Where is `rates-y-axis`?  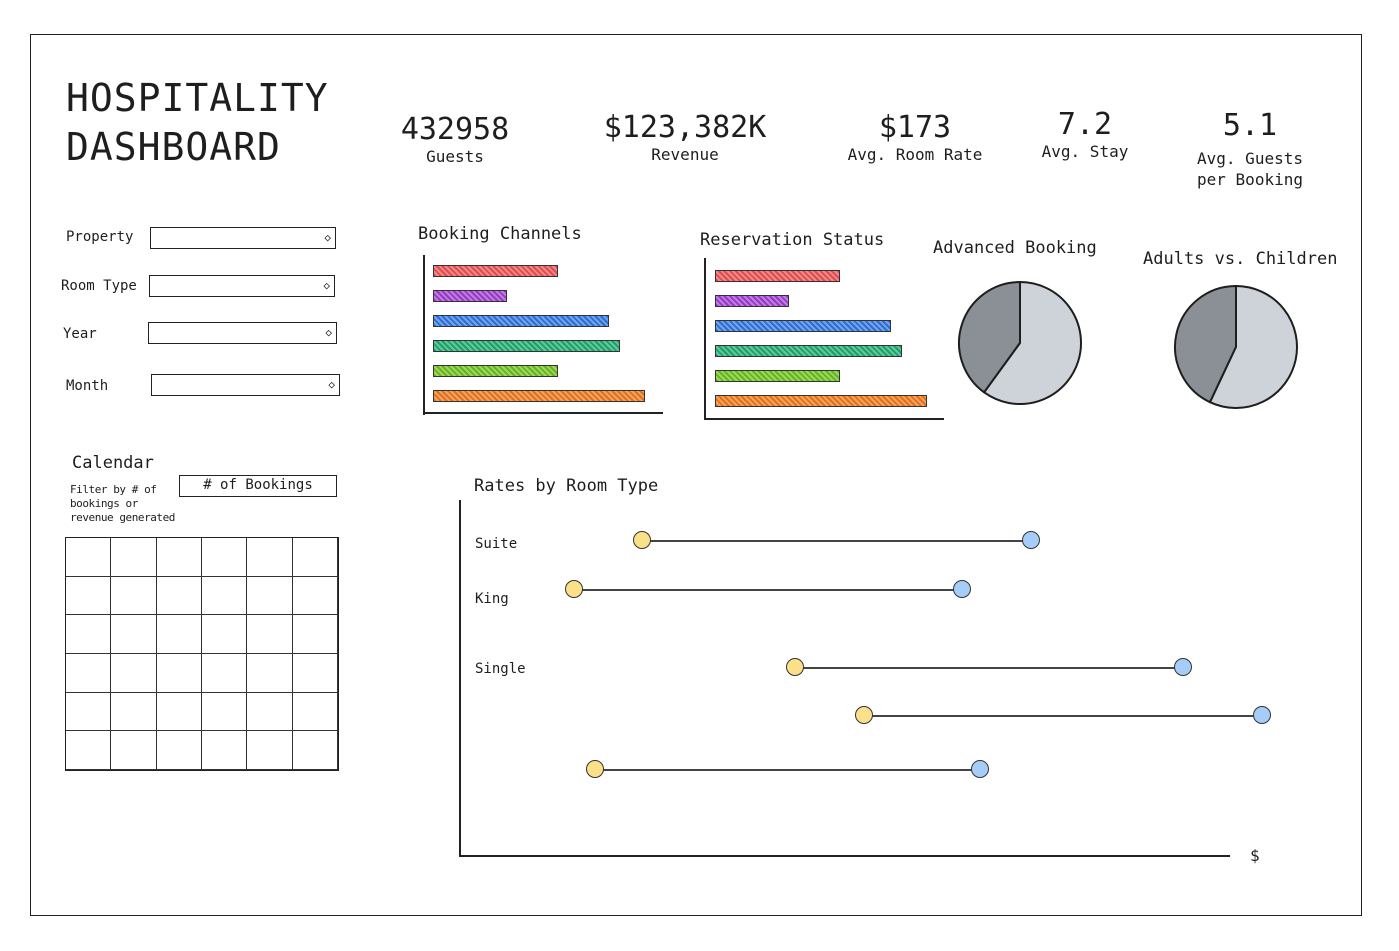 rates-y-axis is located at coordinates (460, 678).